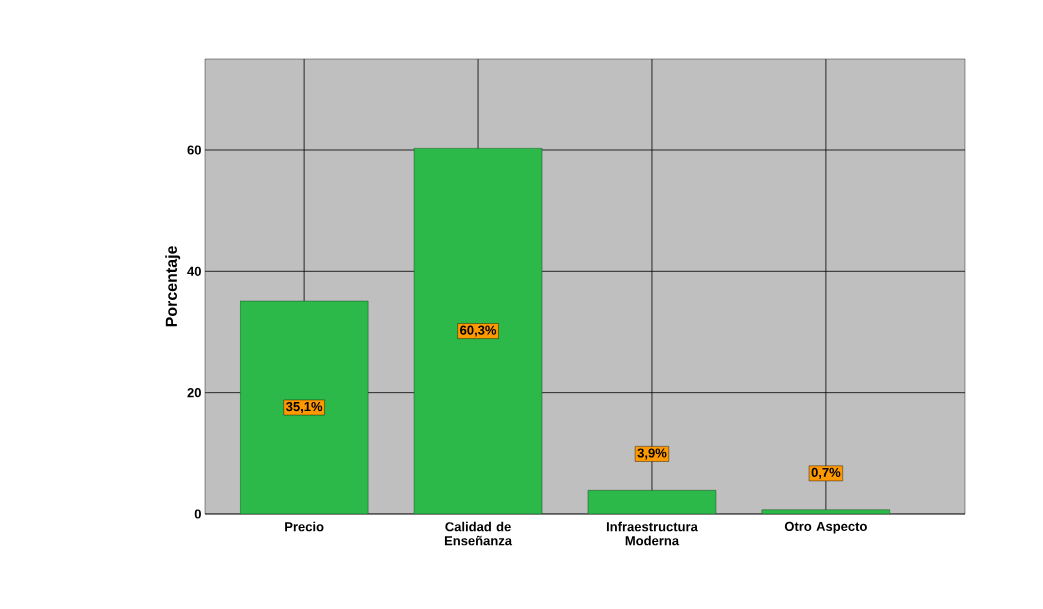  I want to click on data-label: 35,1%, so click(304, 407).